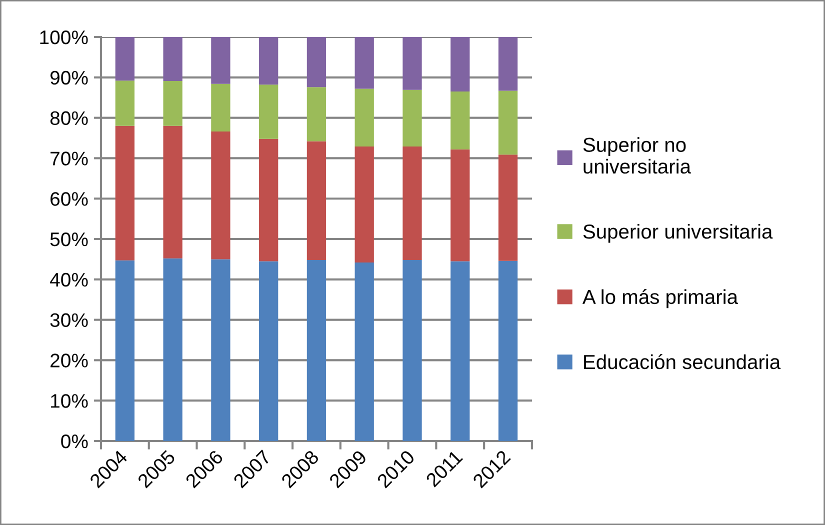 Image resolution: width=825 pixels, height=525 pixels. I want to click on legend-label: Superior universitaria, so click(678, 233).